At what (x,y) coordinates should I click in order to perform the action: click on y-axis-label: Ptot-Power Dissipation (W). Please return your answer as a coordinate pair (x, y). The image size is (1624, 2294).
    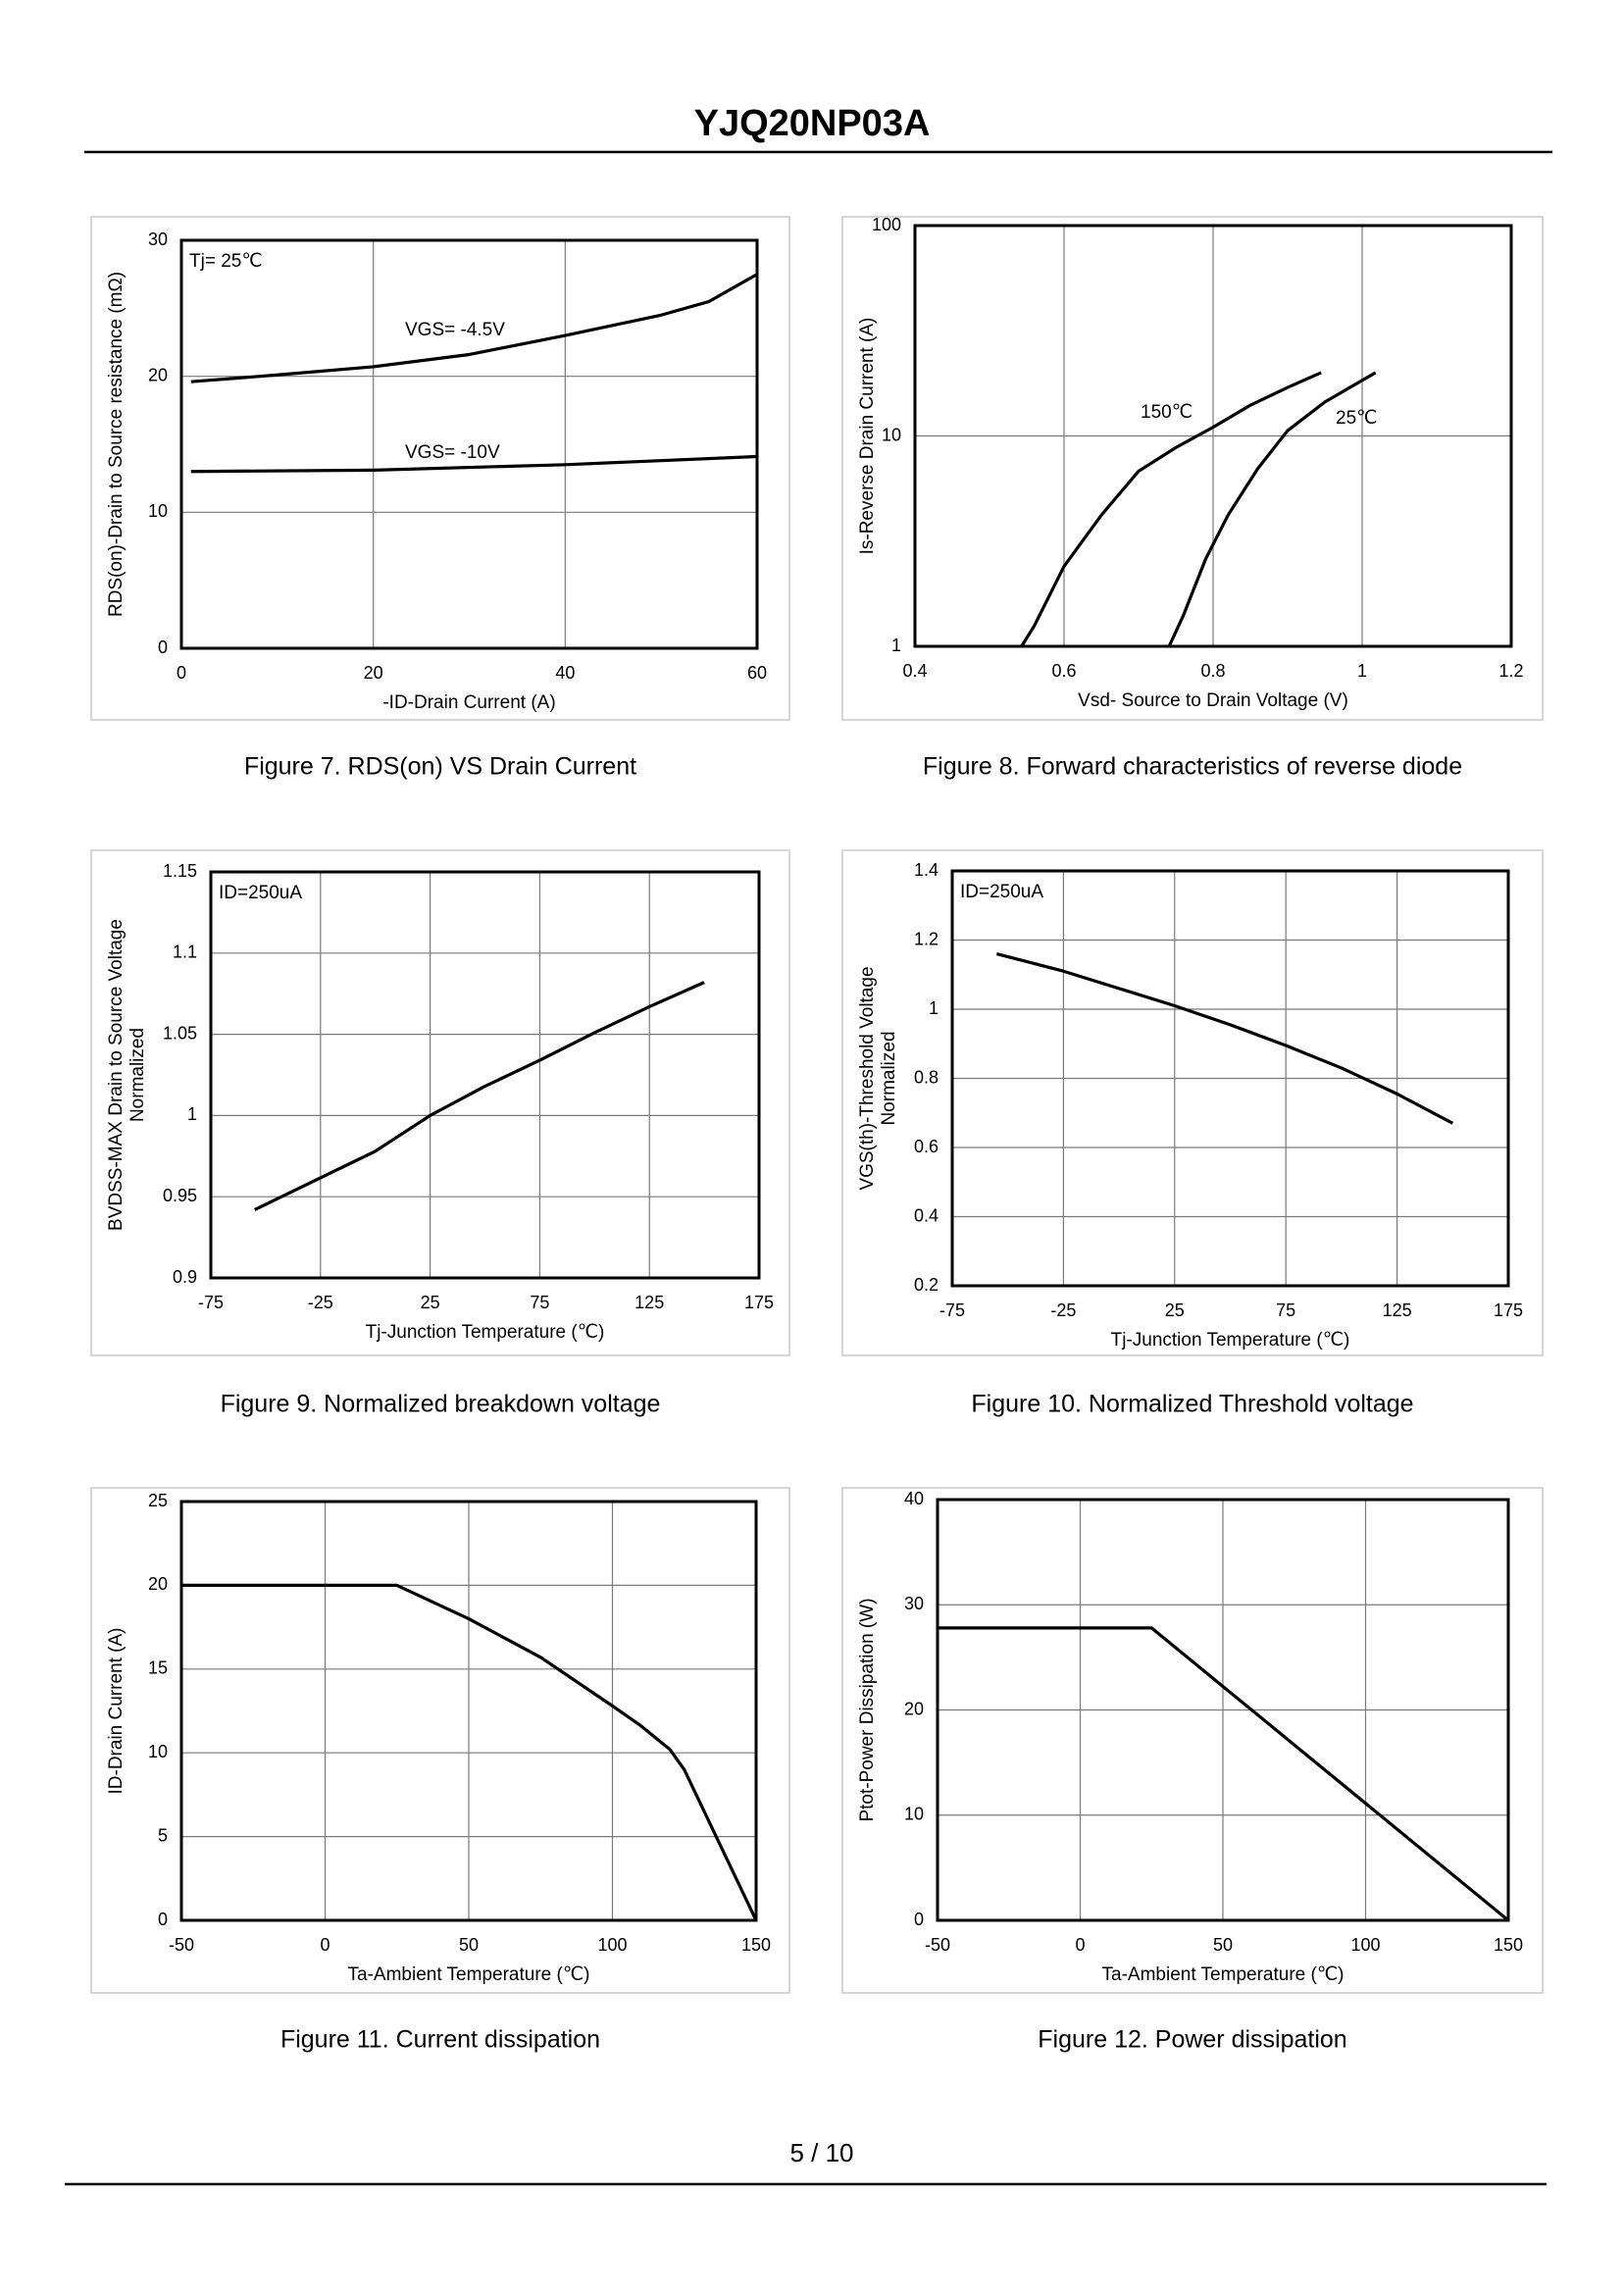
    Looking at the image, I should click on (867, 1709).